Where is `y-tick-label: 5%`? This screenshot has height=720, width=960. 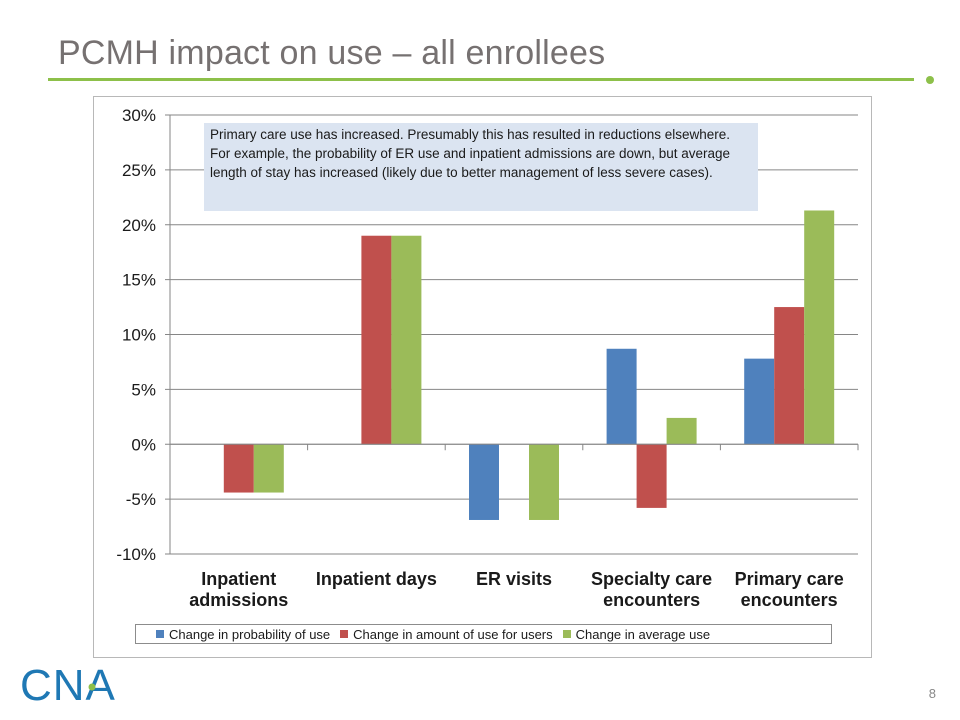 y-tick-label: 5% is located at coordinates (143, 389).